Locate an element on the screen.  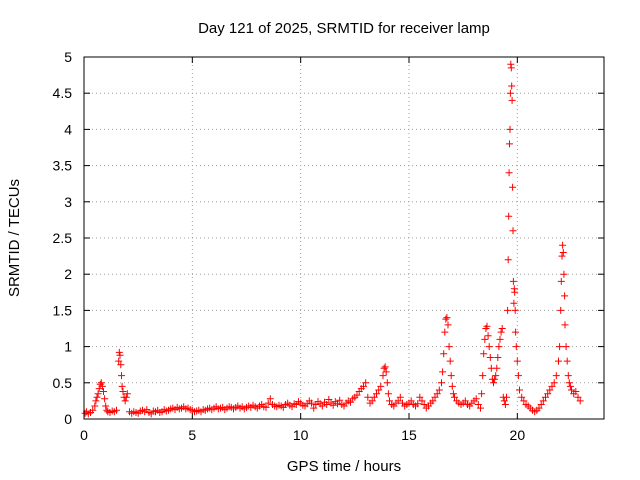
y-tick-label: 4.5 is located at coordinates (63, 93).